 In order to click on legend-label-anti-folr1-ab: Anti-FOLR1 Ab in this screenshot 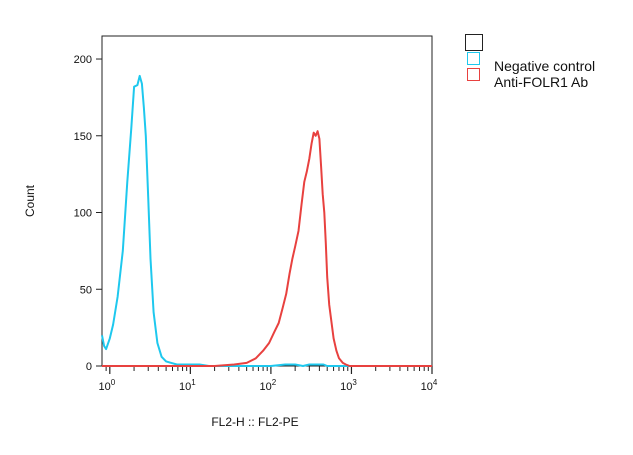, I will do `click(541, 82)`.